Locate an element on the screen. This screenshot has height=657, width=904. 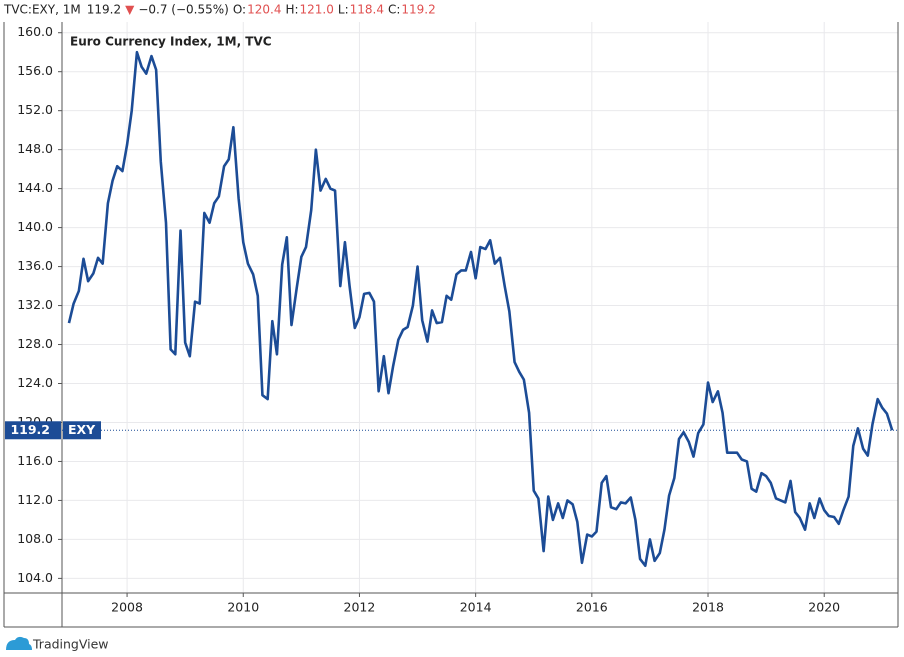
ohlc-value: 121.0 is located at coordinates (317, 10).